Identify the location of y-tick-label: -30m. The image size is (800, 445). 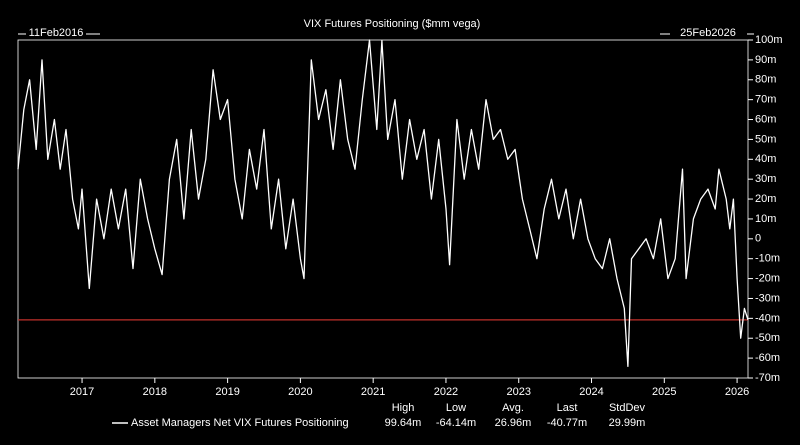
(767, 298).